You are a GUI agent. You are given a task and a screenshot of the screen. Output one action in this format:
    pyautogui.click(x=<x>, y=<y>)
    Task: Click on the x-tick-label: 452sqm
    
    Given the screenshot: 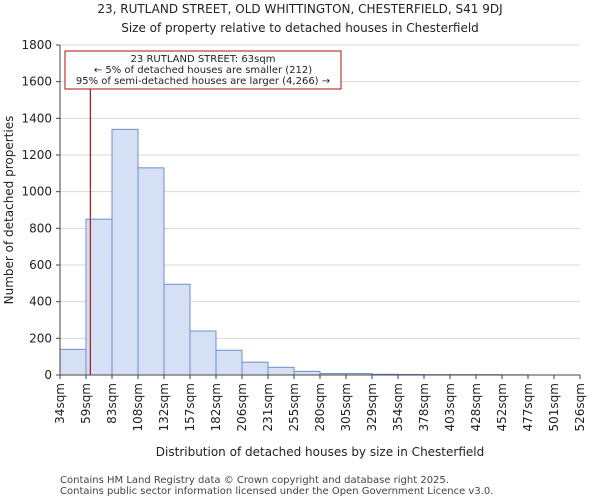 What is the action you would take?
    pyautogui.click(x=502, y=407)
    